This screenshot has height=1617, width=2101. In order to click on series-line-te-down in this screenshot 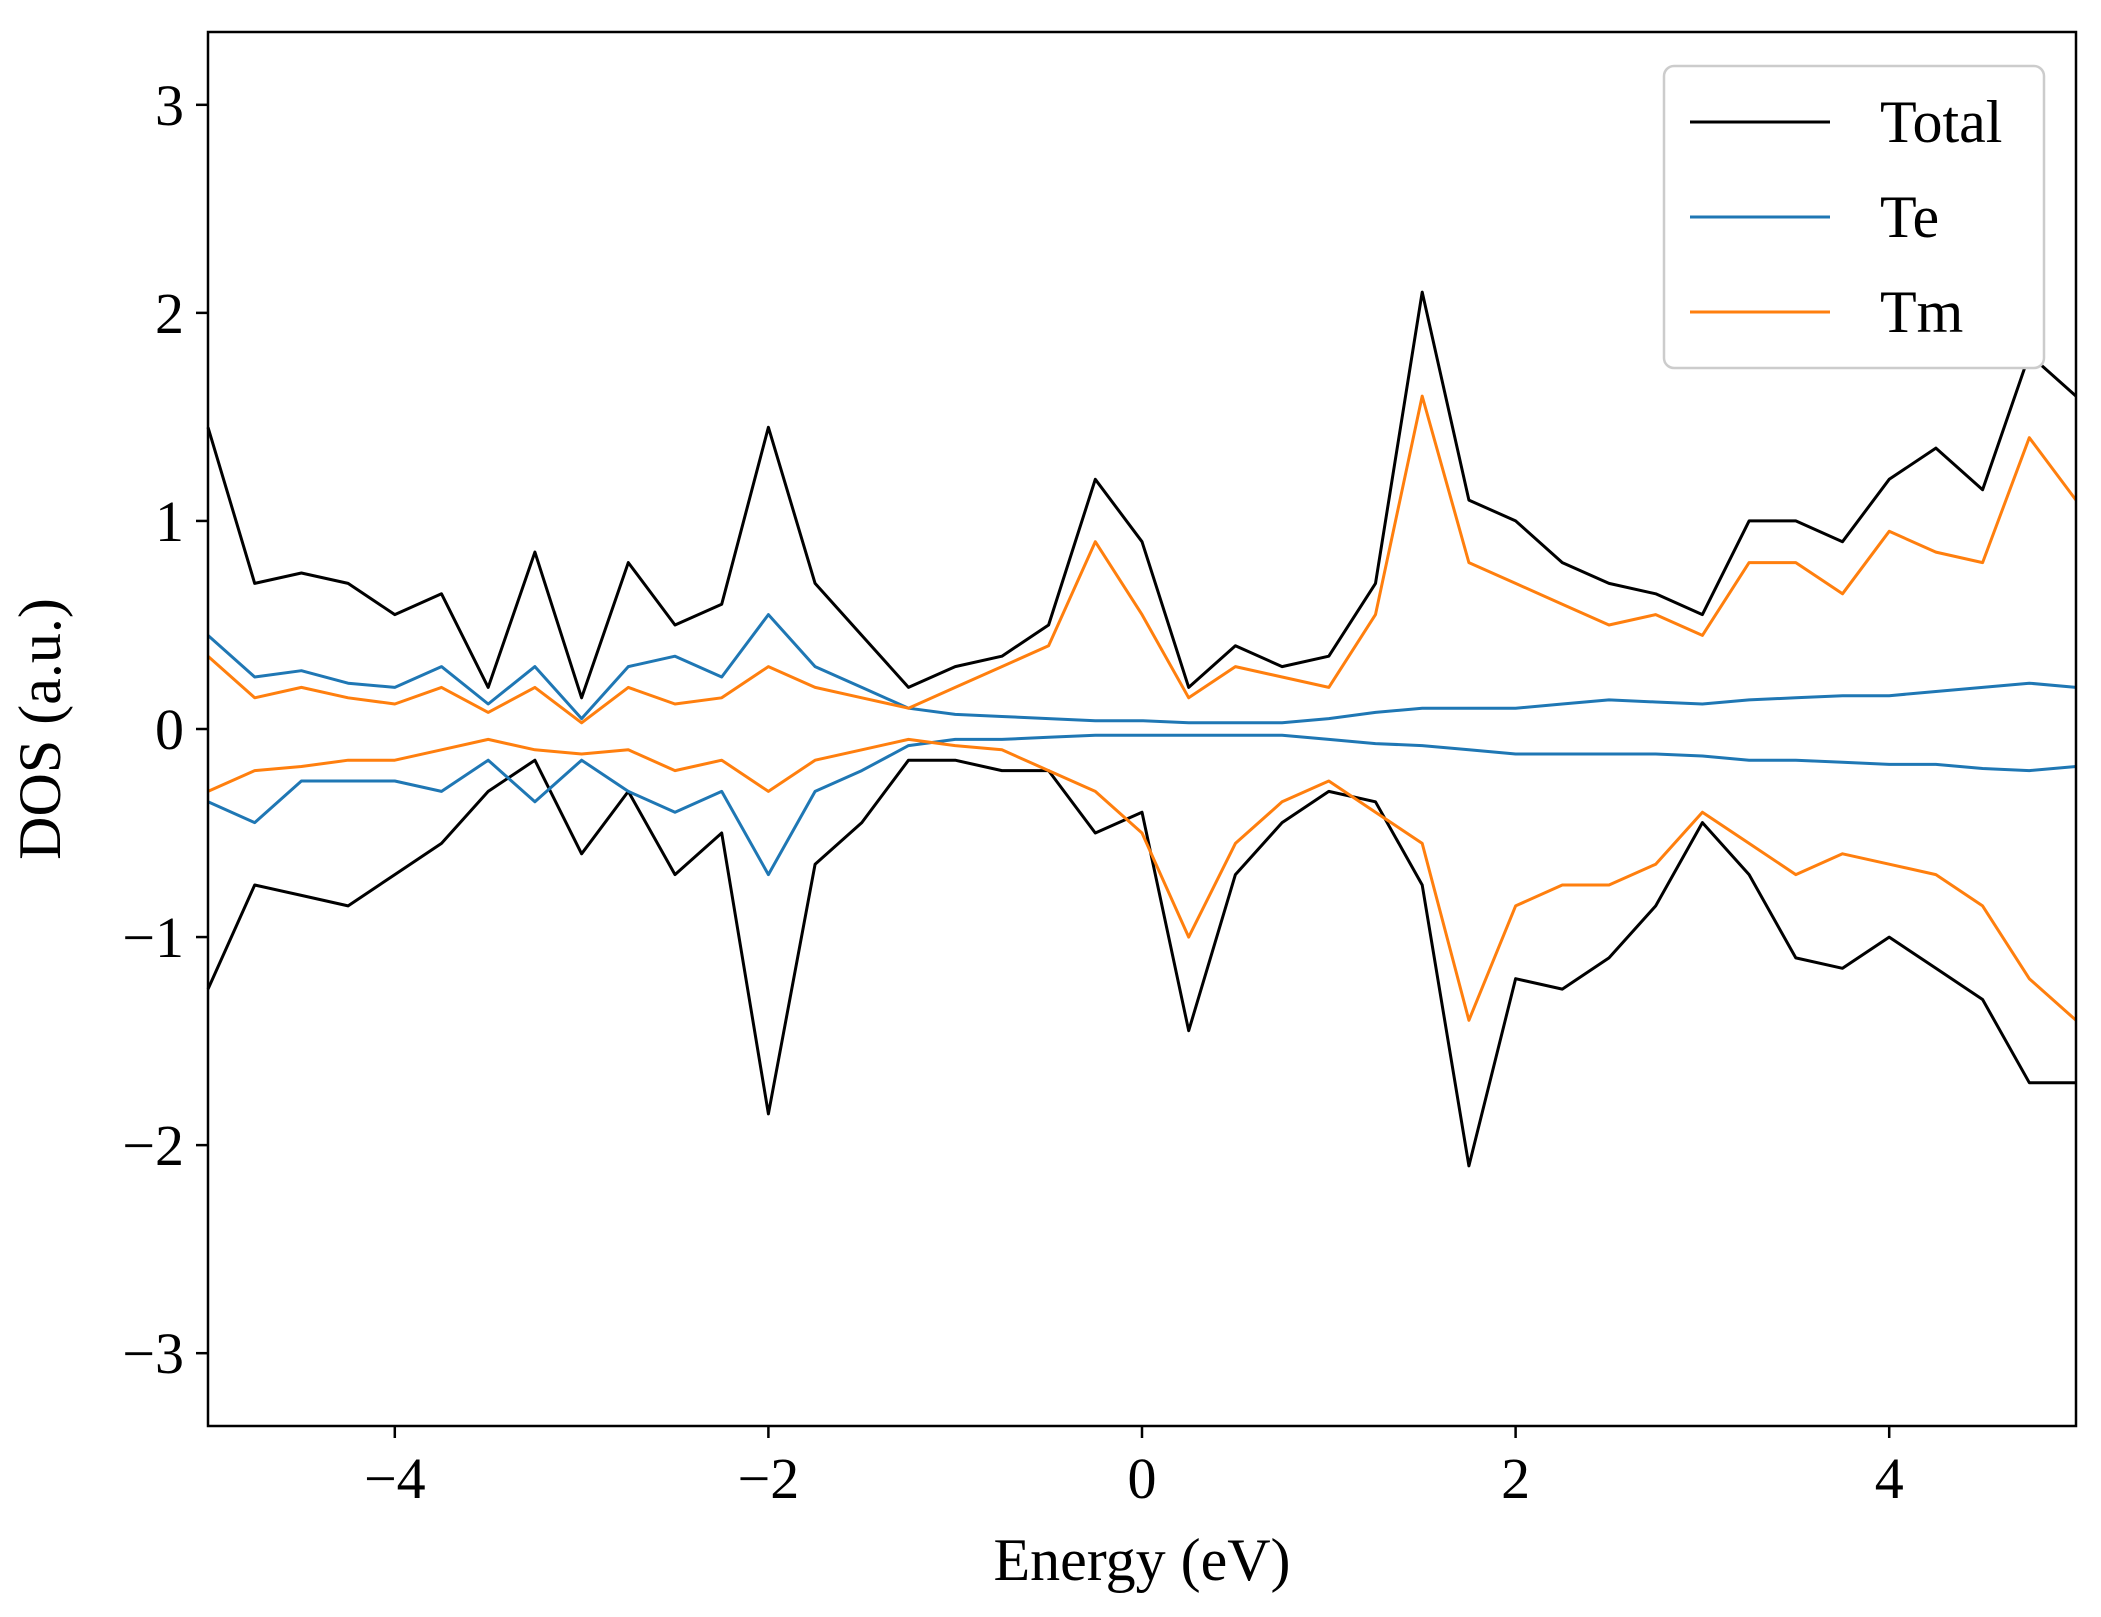, I will do `click(1142, 805)`.